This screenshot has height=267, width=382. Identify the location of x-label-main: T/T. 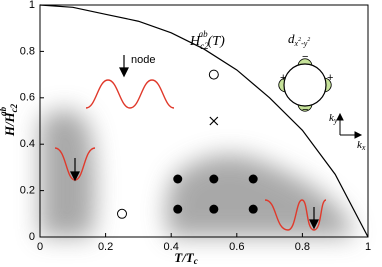
(184, 257).